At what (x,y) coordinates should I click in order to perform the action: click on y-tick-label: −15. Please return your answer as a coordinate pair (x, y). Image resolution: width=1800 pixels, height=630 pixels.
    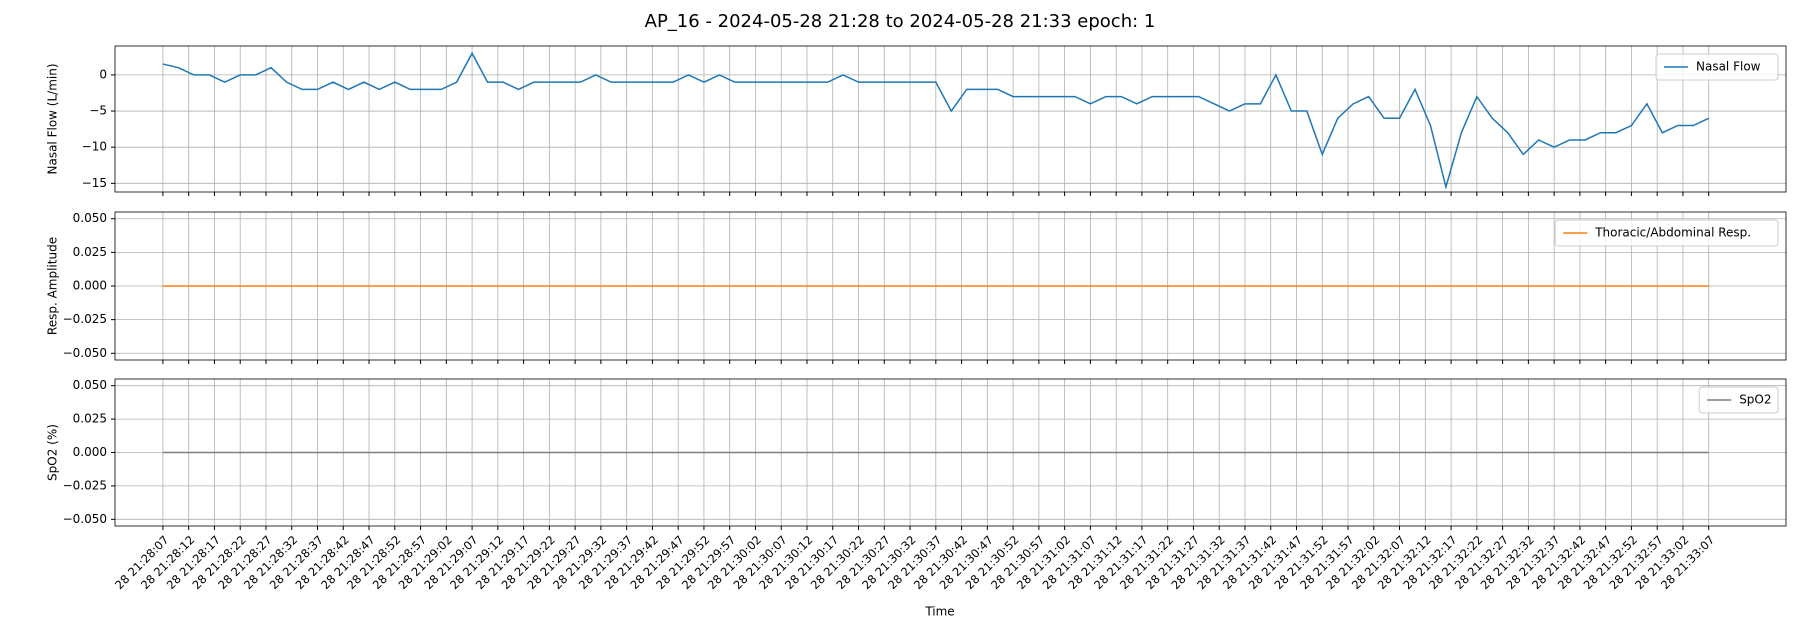
    Looking at the image, I should click on (94, 183).